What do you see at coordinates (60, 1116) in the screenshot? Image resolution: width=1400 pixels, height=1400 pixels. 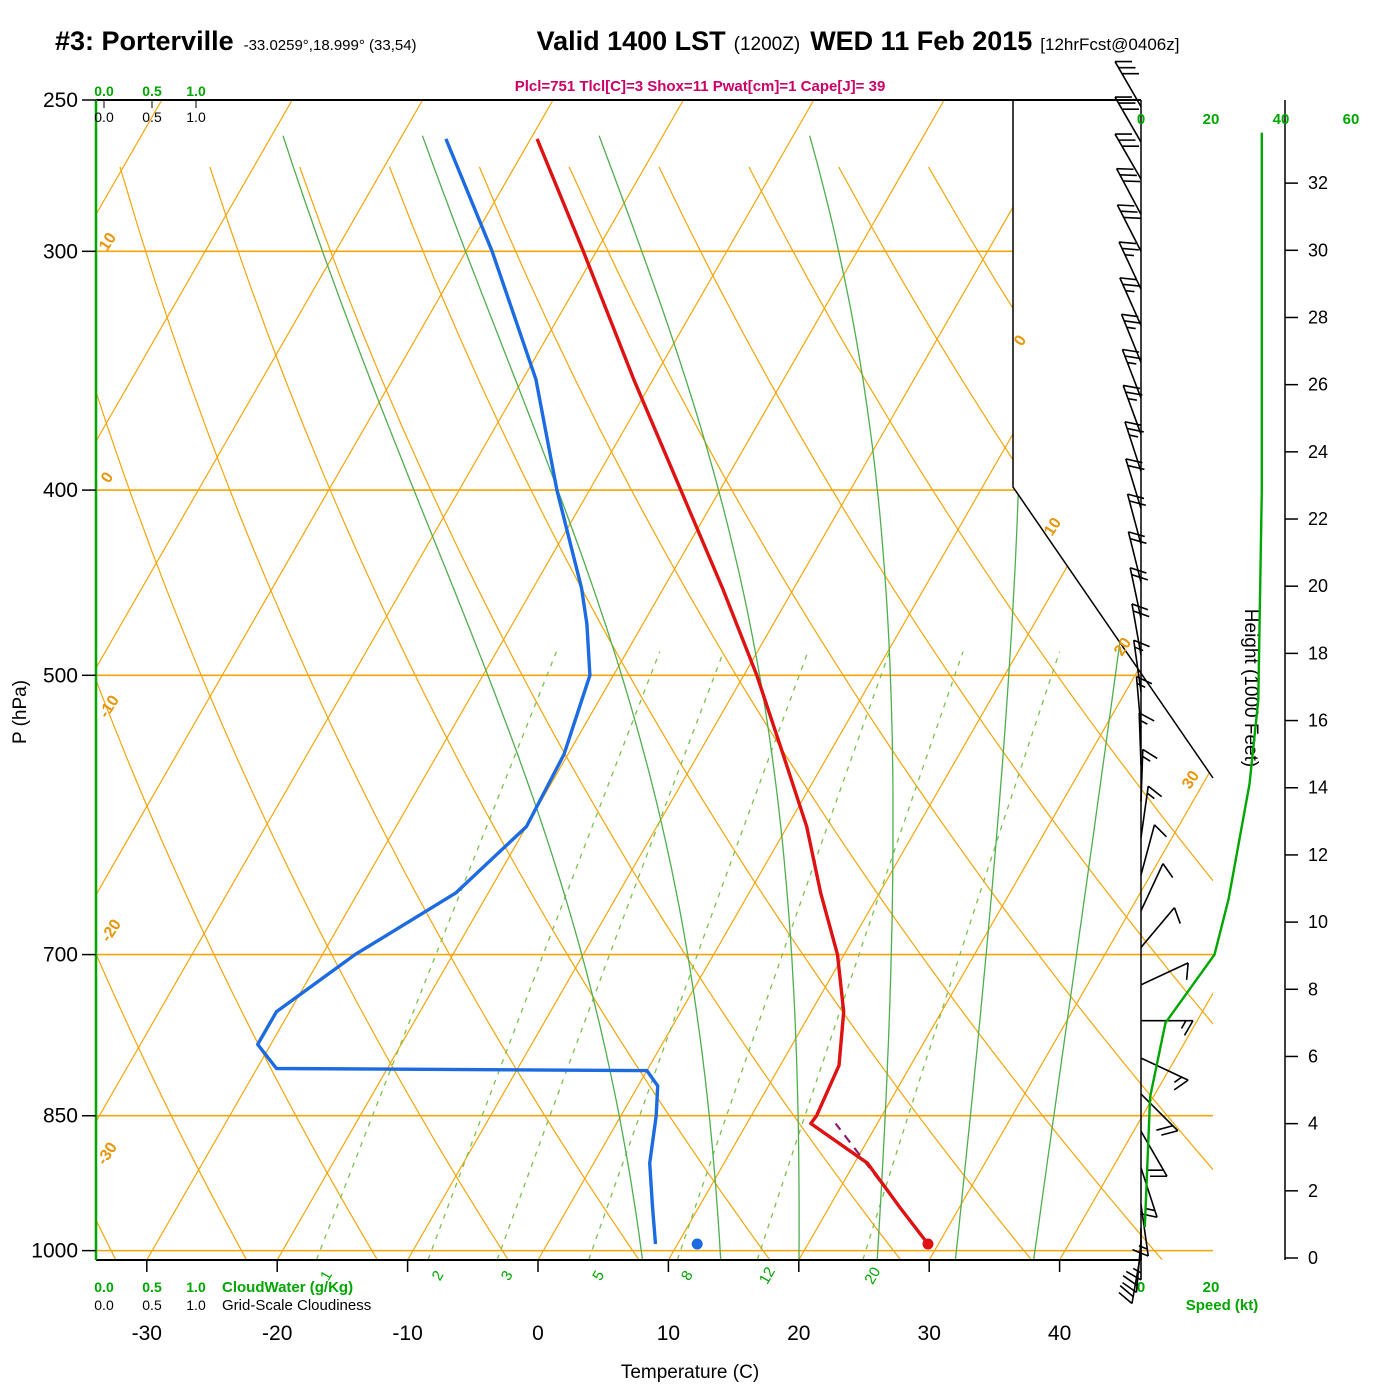 I see `pressure-tick-label: 850` at bounding box center [60, 1116].